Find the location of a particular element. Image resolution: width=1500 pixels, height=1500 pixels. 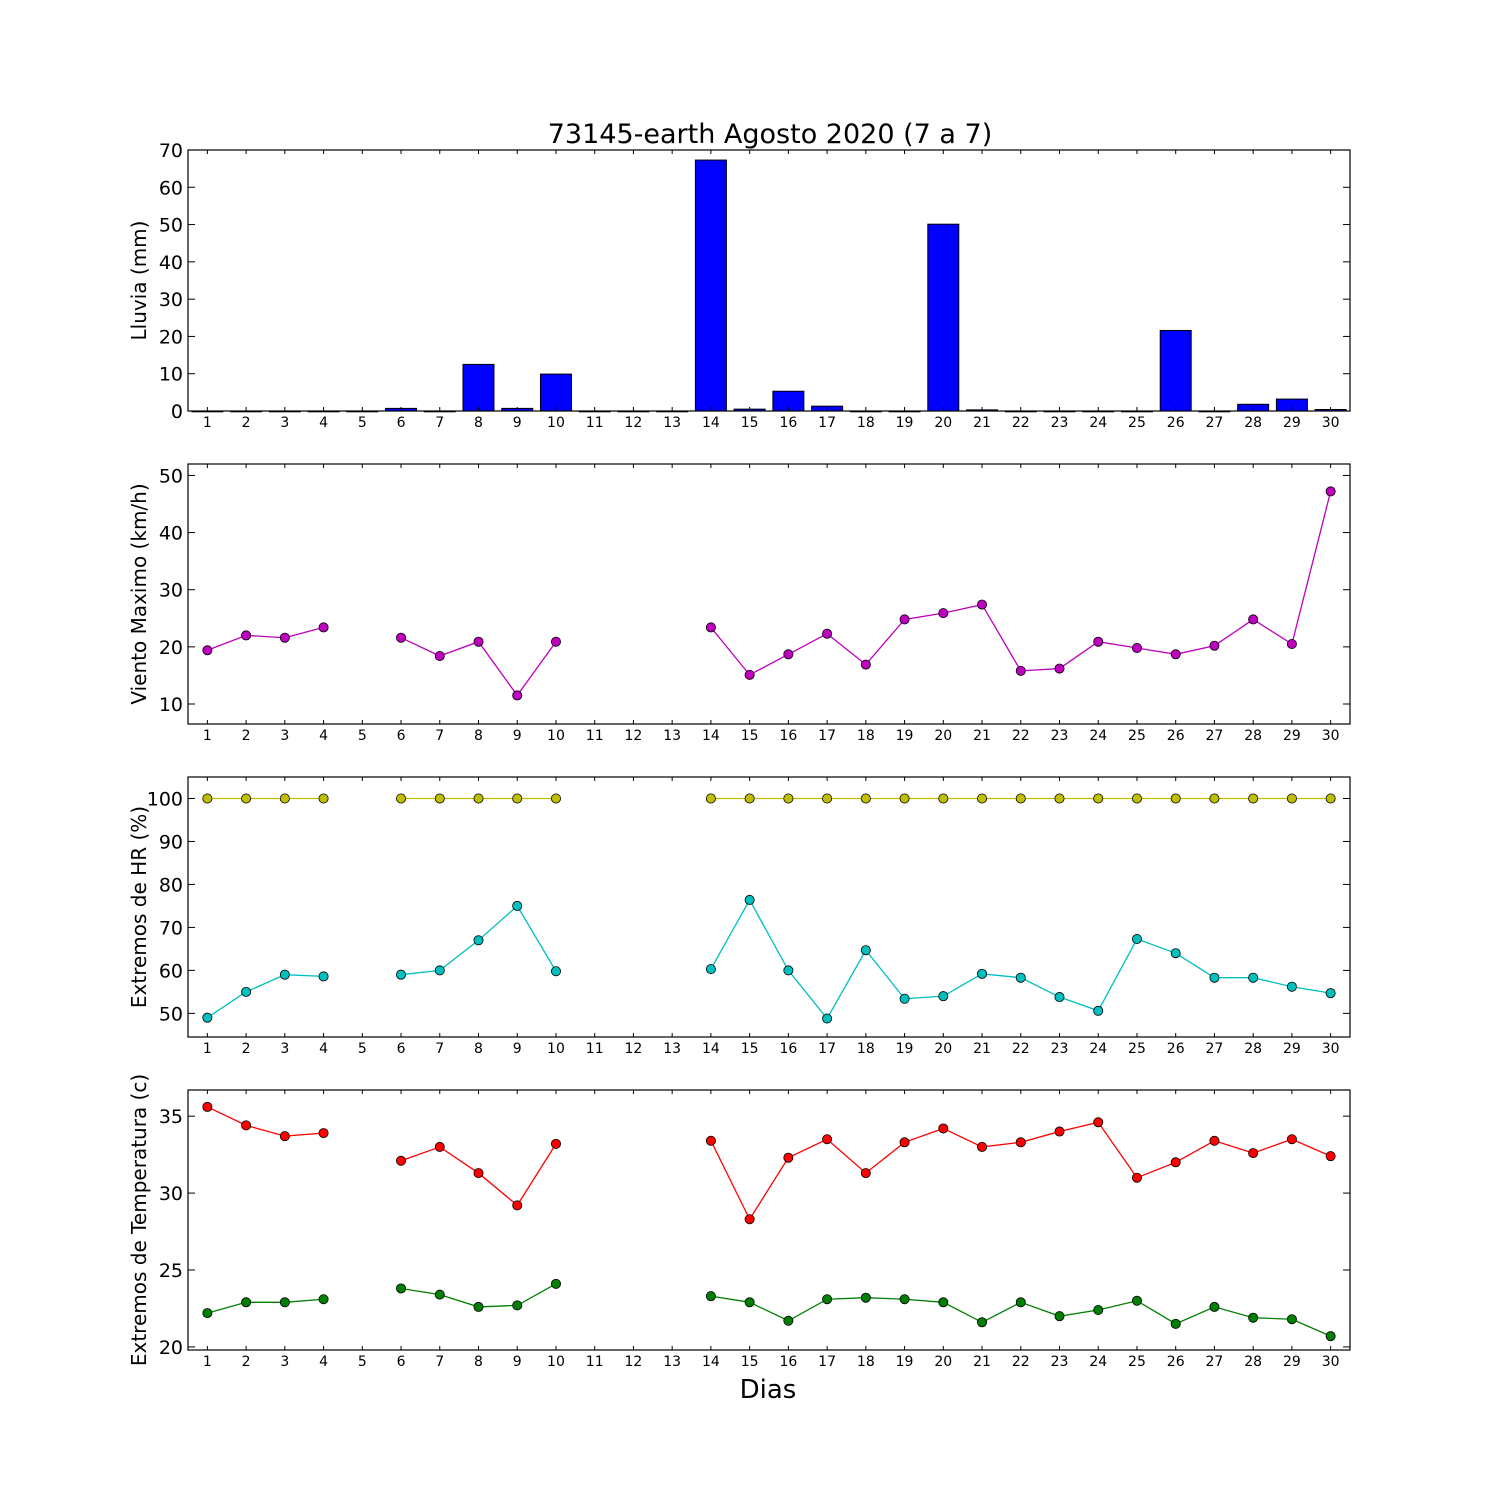

wind-xtick-label-22: 22 is located at coordinates (1021, 736).